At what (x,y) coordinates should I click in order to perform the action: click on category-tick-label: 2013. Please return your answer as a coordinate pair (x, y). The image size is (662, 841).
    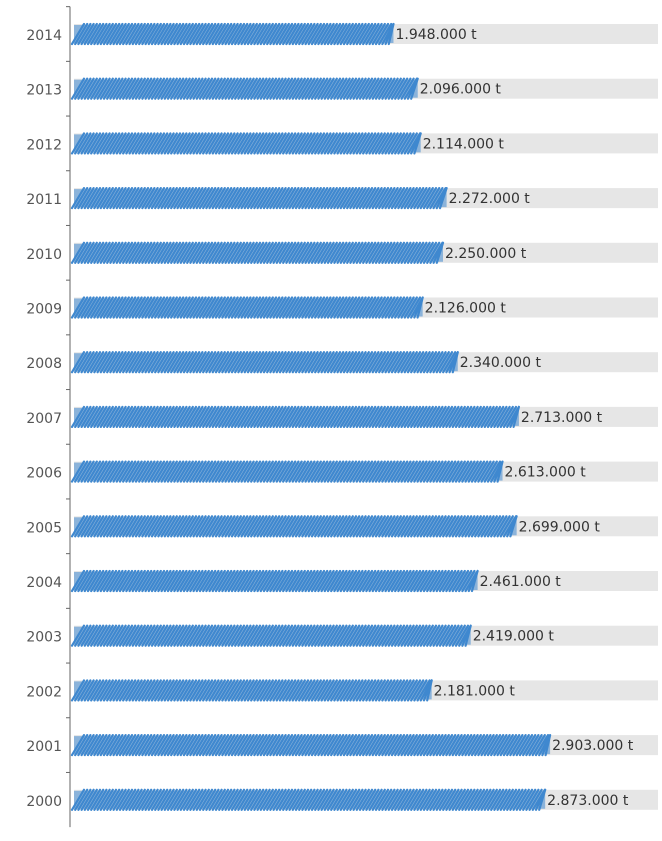
    Looking at the image, I should click on (44, 91).